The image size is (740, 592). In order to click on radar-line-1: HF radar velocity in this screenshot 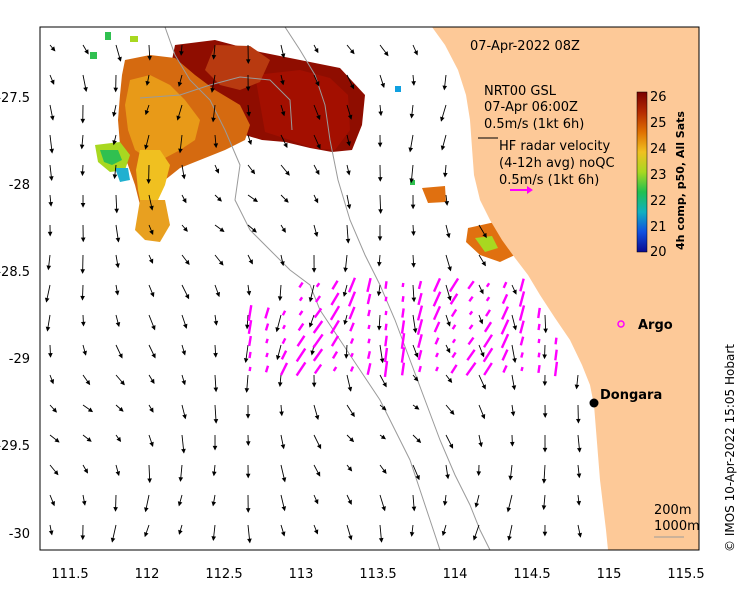, I will do `click(555, 146)`.